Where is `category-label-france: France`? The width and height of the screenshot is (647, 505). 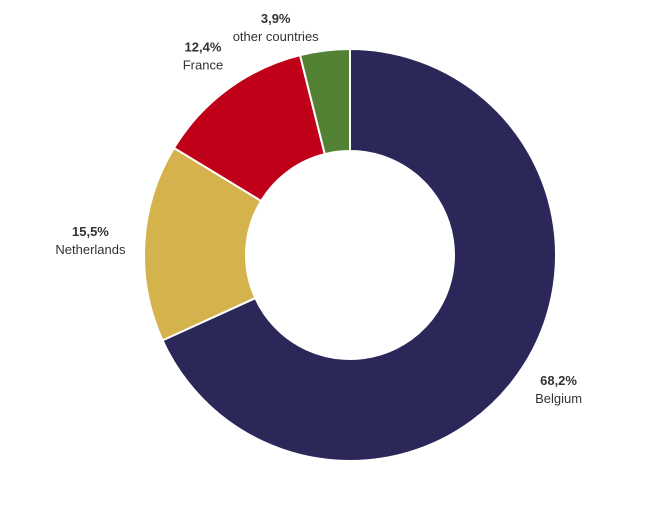 category-label-france: France is located at coordinates (203, 64).